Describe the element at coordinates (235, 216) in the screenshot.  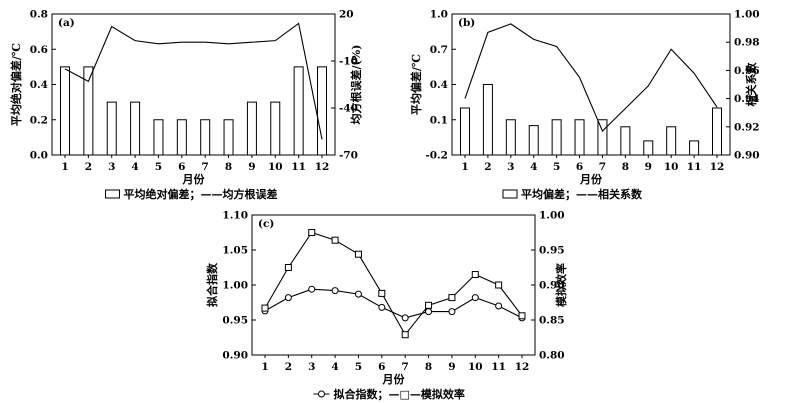
I see `y-tick-label: 1.10` at that location.